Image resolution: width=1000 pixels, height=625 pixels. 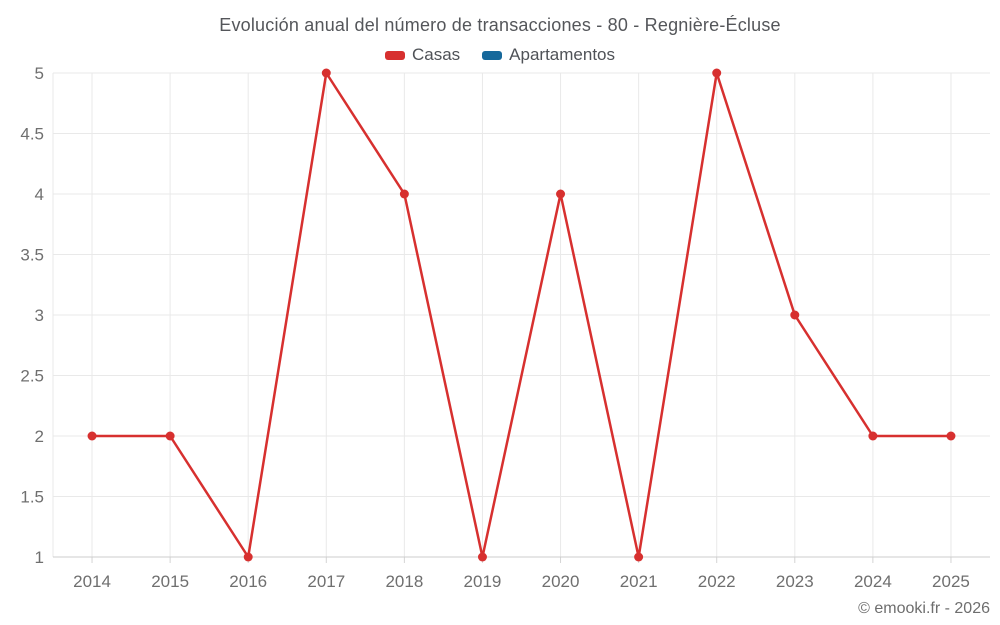 What do you see at coordinates (951, 436) in the screenshot?
I see `data-point-casas-2025` at bounding box center [951, 436].